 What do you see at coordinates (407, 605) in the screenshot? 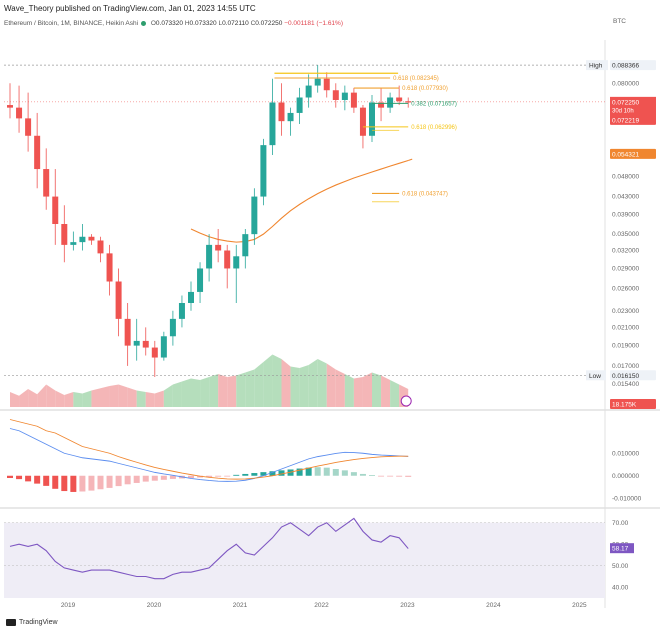
I see `time-axis-tick: 2023` at bounding box center [407, 605].